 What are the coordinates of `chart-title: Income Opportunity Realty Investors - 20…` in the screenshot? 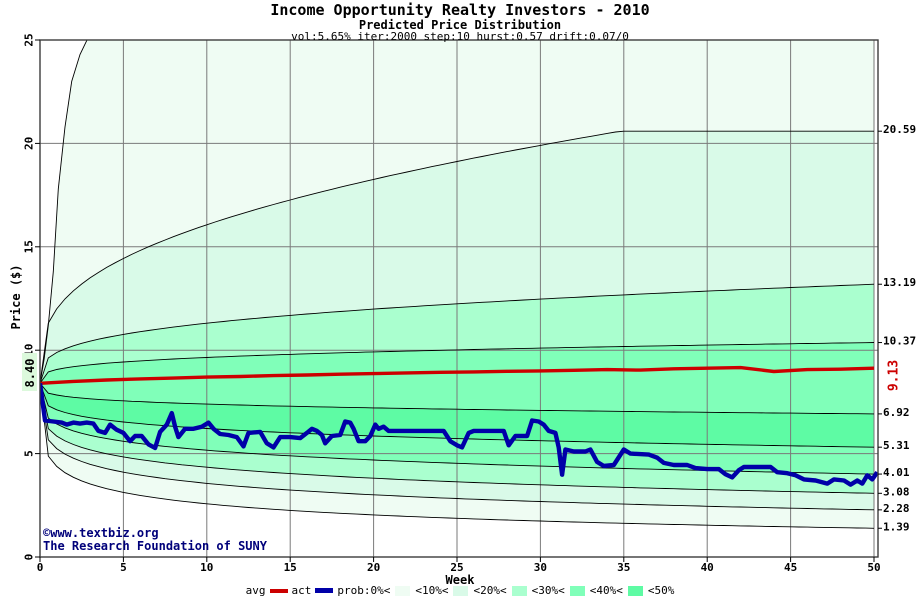 It's located at (460, 10).